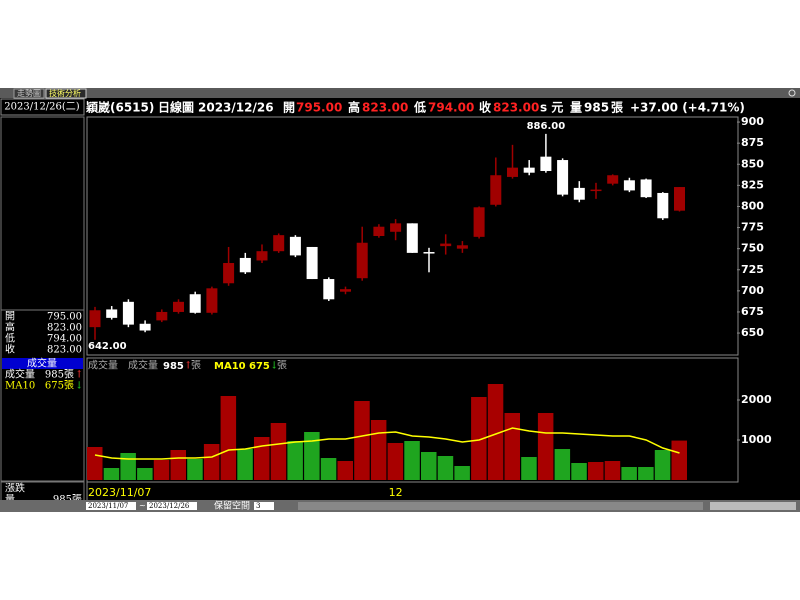  I want to click on tab-label: 技術分析, so click(65, 93).